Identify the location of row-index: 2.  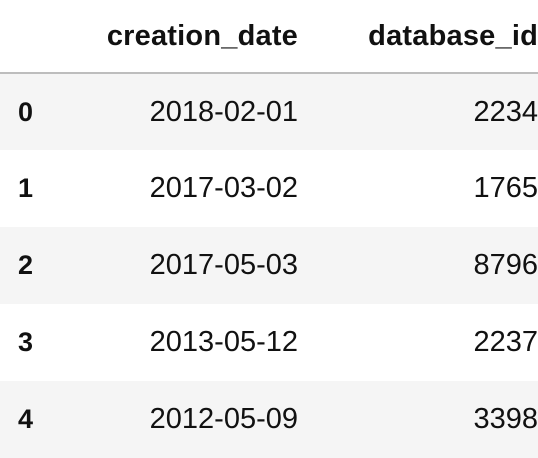
(26, 265).